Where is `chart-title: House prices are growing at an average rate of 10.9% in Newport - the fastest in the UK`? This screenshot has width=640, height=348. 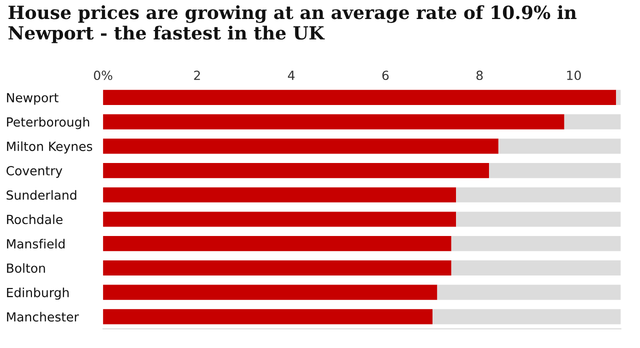 chart-title: House prices are growing at an average rate of 10.9% in Newport - the fastest in the UK is located at coordinates (292, 24).